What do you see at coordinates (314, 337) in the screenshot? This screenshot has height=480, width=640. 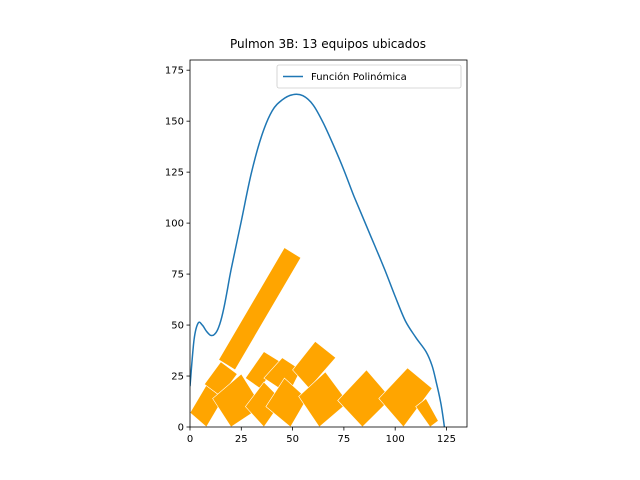 I see `equipment-layer` at bounding box center [314, 337].